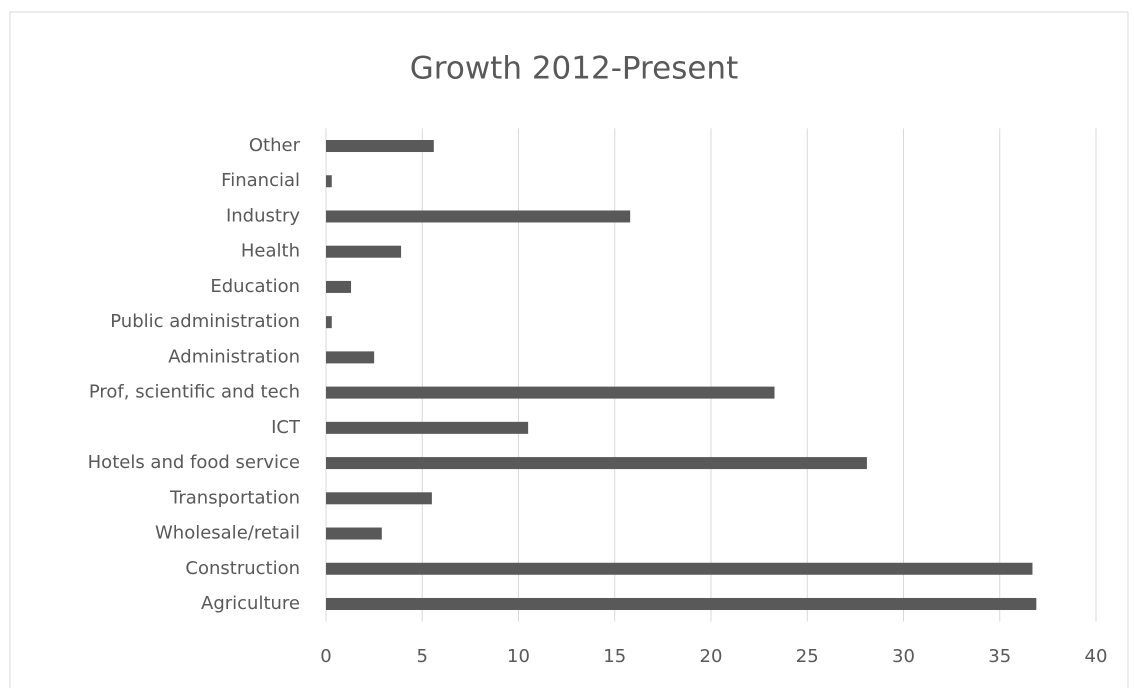  Describe the element at coordinates (999, 656) in the screenshot. I see `x-tick-label: 35` at that location.